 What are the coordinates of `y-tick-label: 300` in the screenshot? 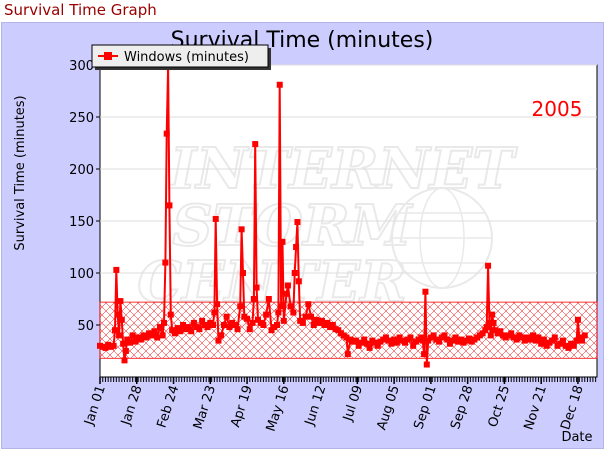 It's located at (81, 66).